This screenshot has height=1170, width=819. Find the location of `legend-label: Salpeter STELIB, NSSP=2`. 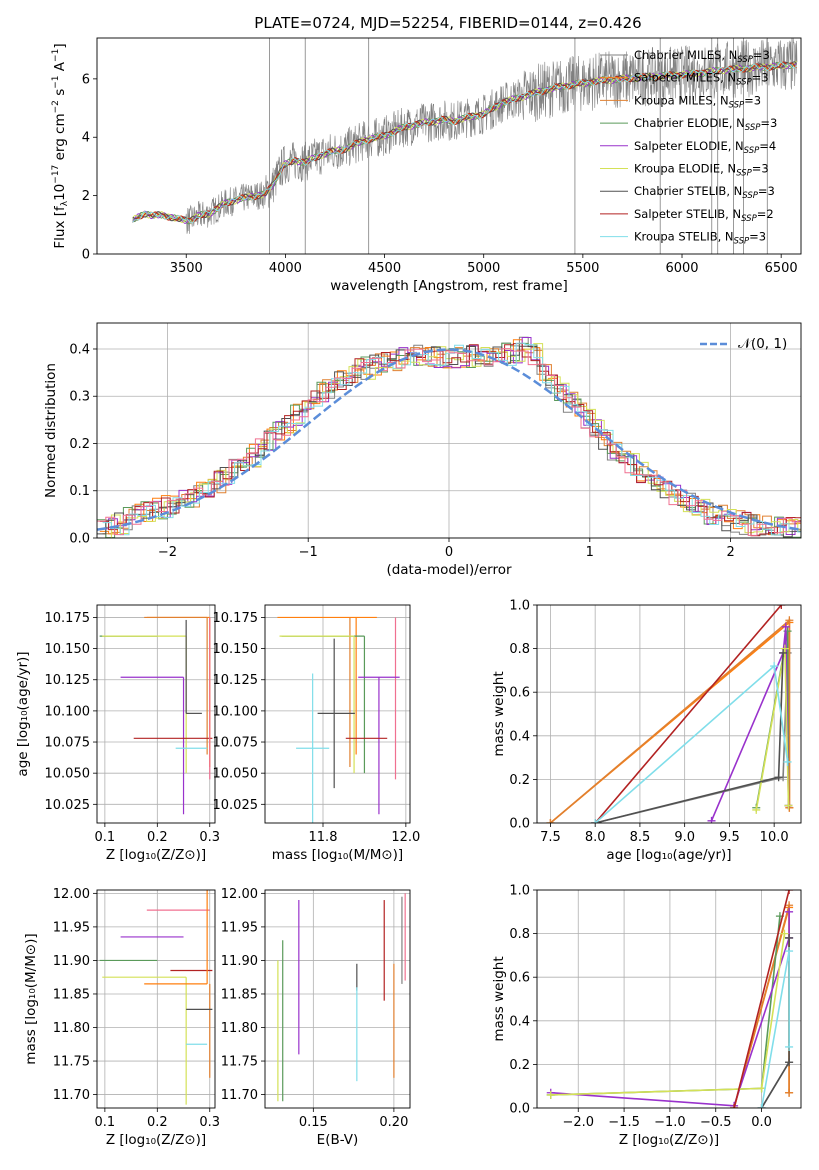

legend-label: Salpeter STELIB, NSSP=2 is located at coordinates (704, 215).